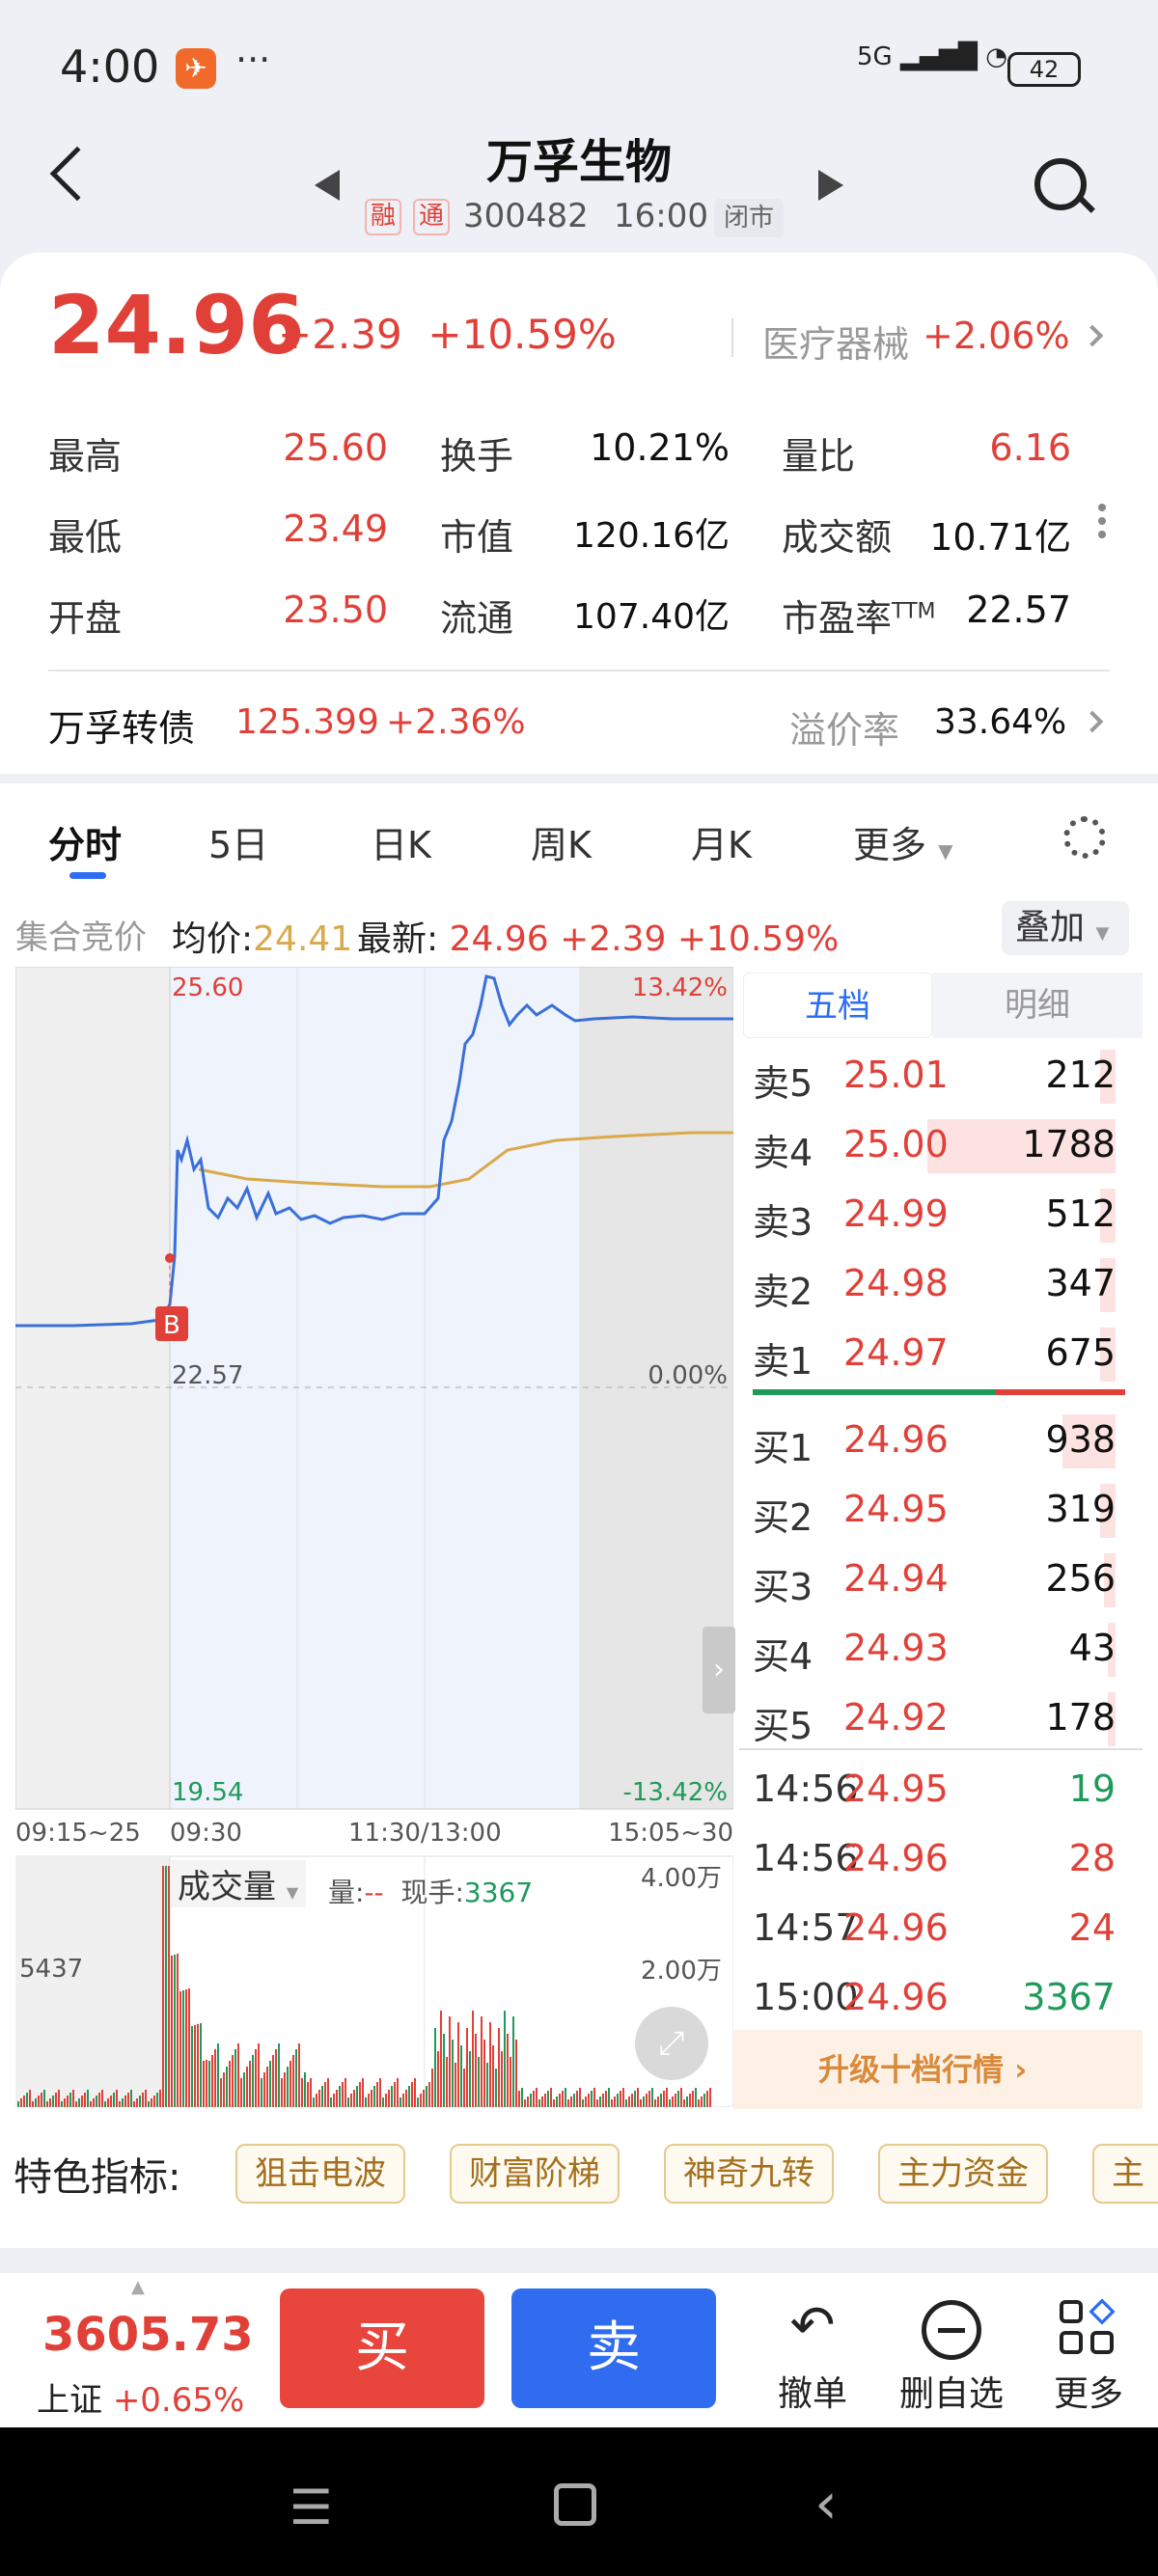  What do you see at coordinates (311, 2508) in the screenshot?
I see `menu-icon: ☰` at bounding box center [311, 2508].